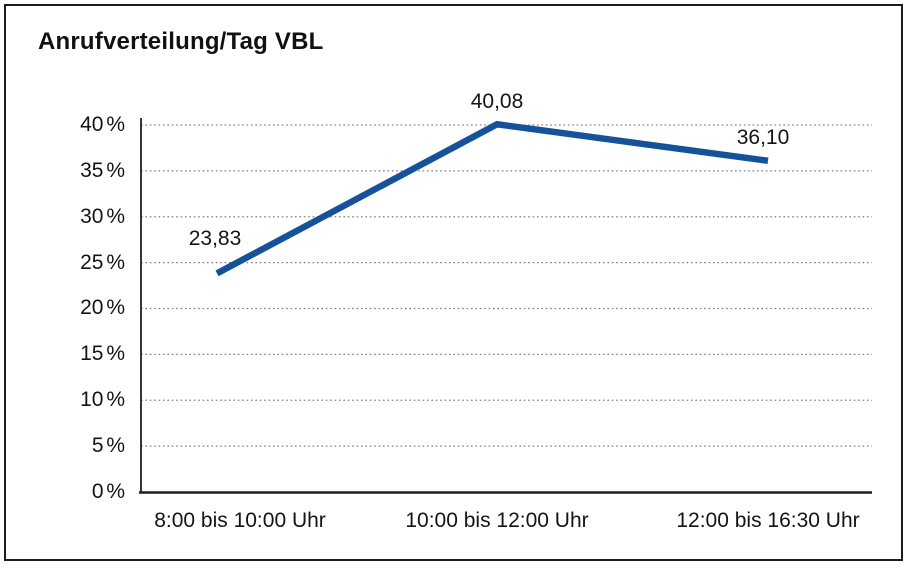 The width and height of the screenshot is (915, 576). Describe the element at coordinates (102, 353) in the screenshot. I see `y-tick-label-15: 15 %` at that location.